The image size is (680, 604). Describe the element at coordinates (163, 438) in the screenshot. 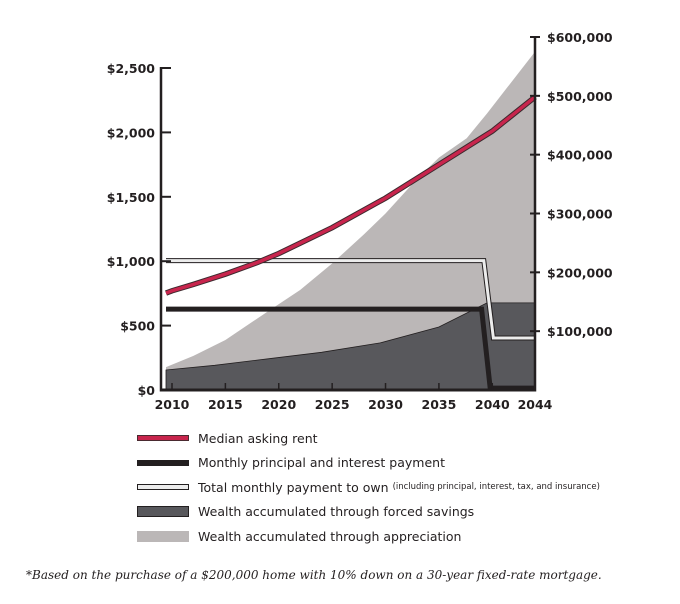

I see `legend-swatch-rent` at that location.